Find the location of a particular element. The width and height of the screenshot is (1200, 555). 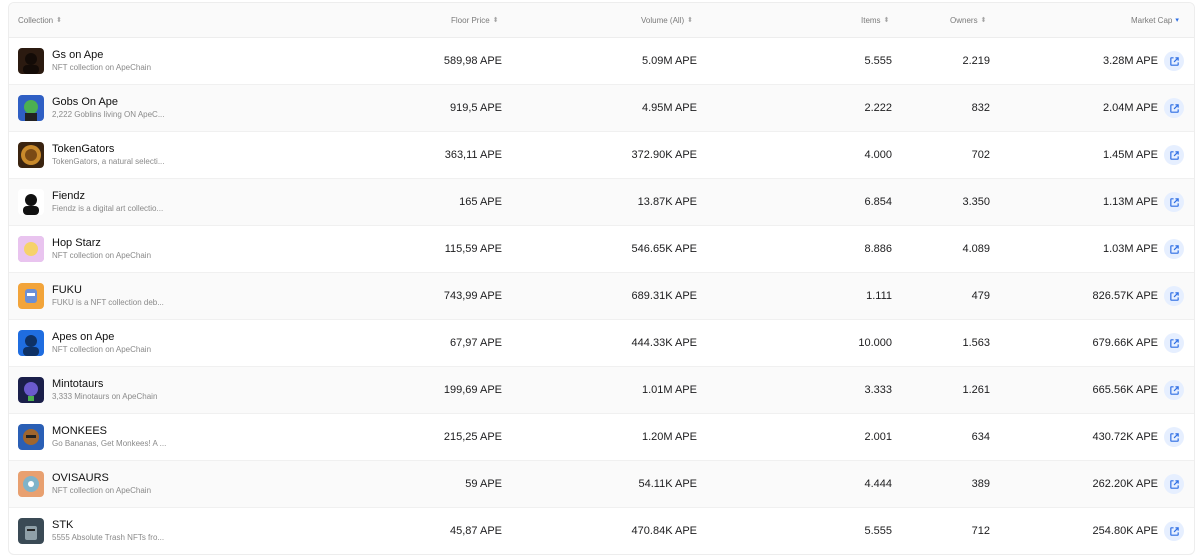

fuku-character-icon is located at coordinates (31, 296).